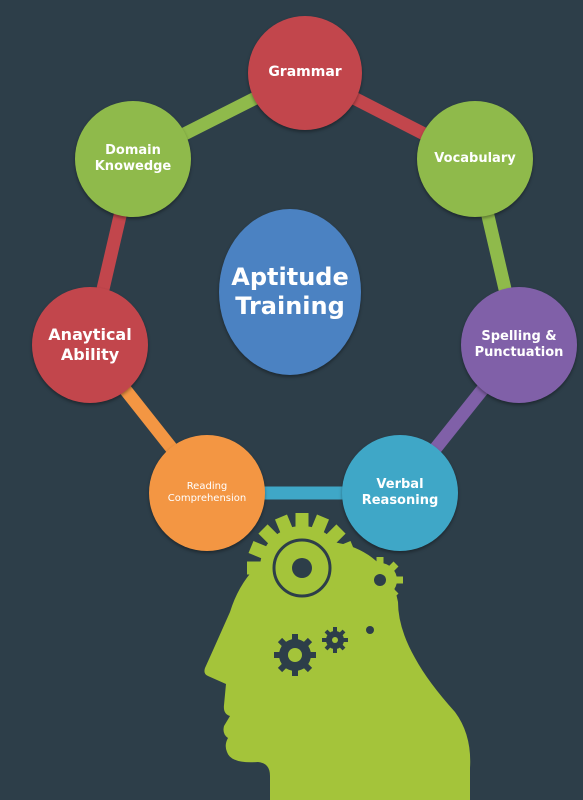  I want to click on inner-gear-icon, so click(295, 655).